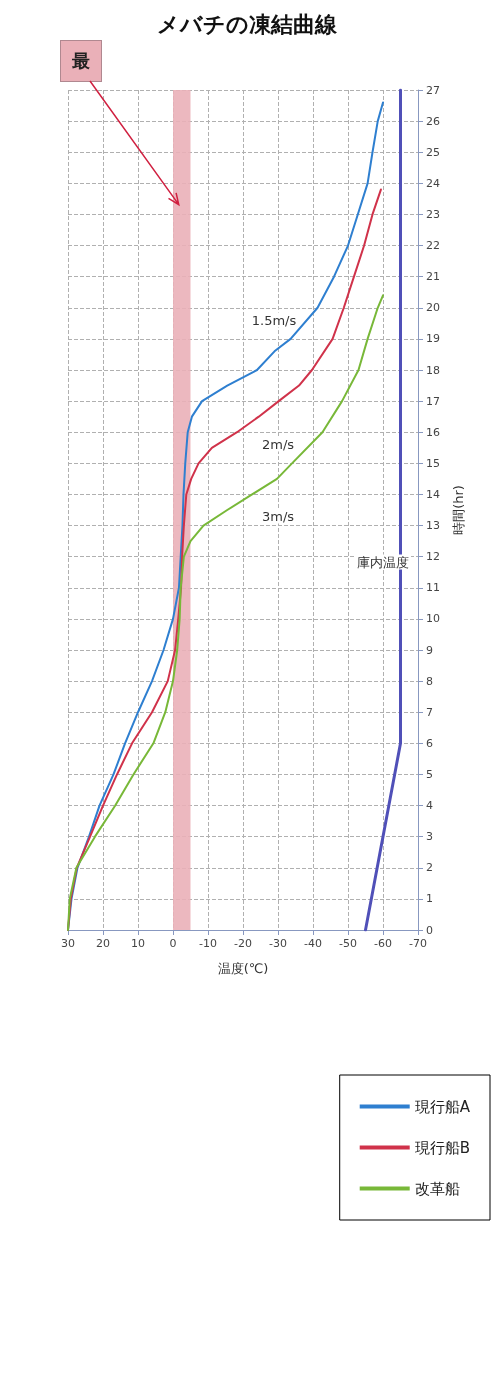  What do you see at coordinates (429, 681) in the screenshot?
I see `y-tick-label: 8` at bounding box center [429, 681].